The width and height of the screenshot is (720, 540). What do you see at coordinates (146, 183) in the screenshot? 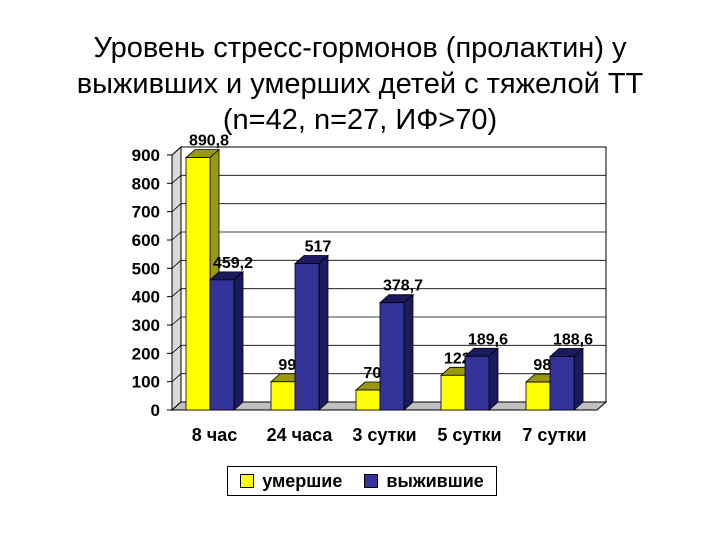
I see `y-tick-label: 800` at bounding box center [146, 183].